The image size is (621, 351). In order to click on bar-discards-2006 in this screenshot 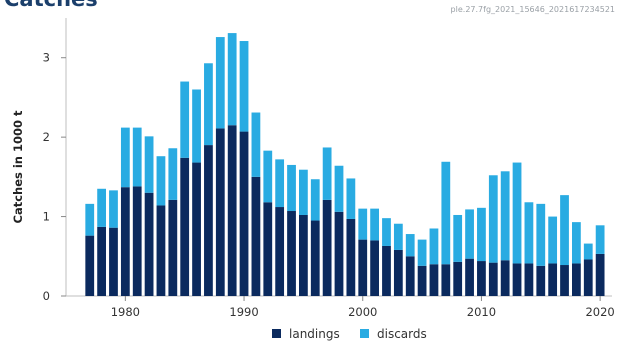, I will do `click(434, 246)`.